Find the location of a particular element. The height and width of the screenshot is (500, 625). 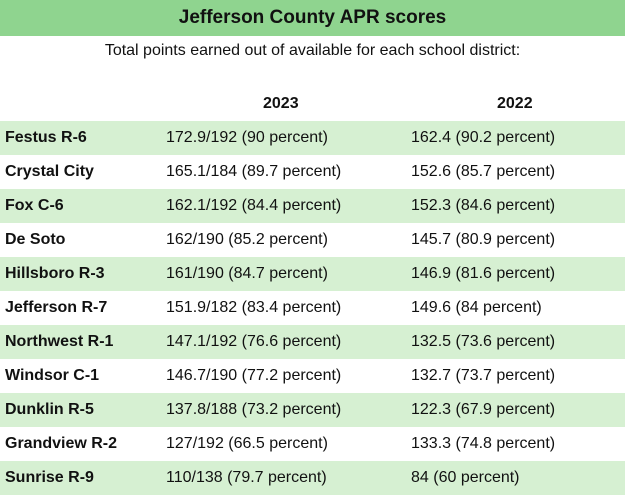

score-2023: 137.8/188 (73.2 percent) is located at coordinates (254, 409).